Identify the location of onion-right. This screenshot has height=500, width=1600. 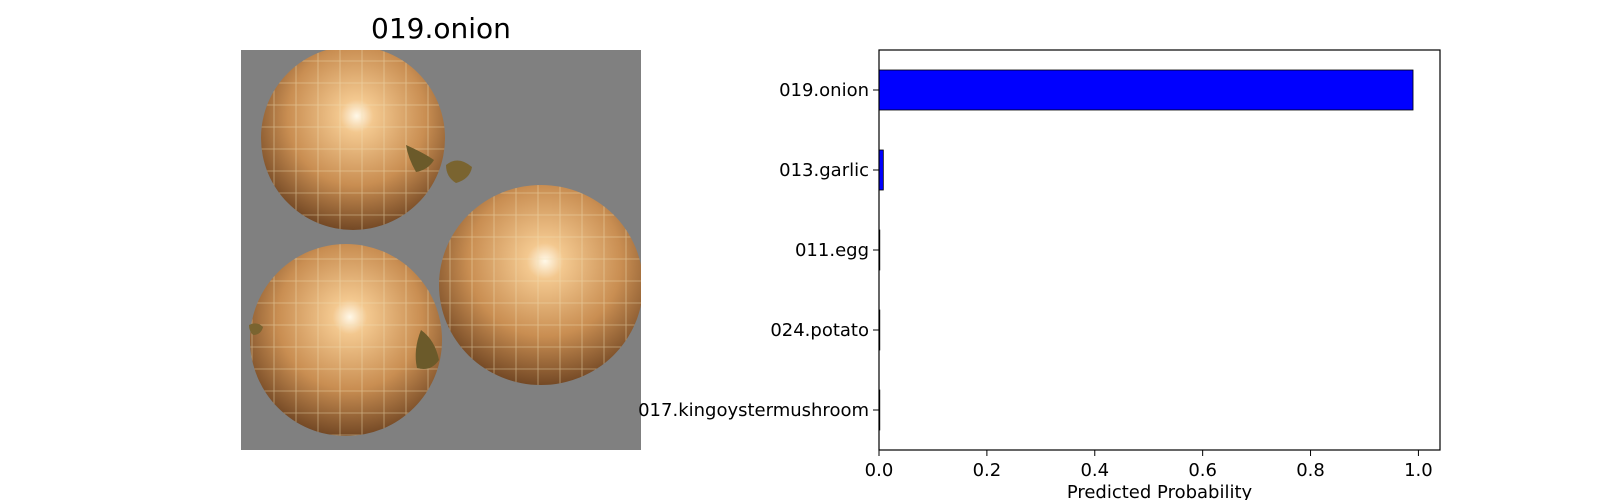
(541, 272).